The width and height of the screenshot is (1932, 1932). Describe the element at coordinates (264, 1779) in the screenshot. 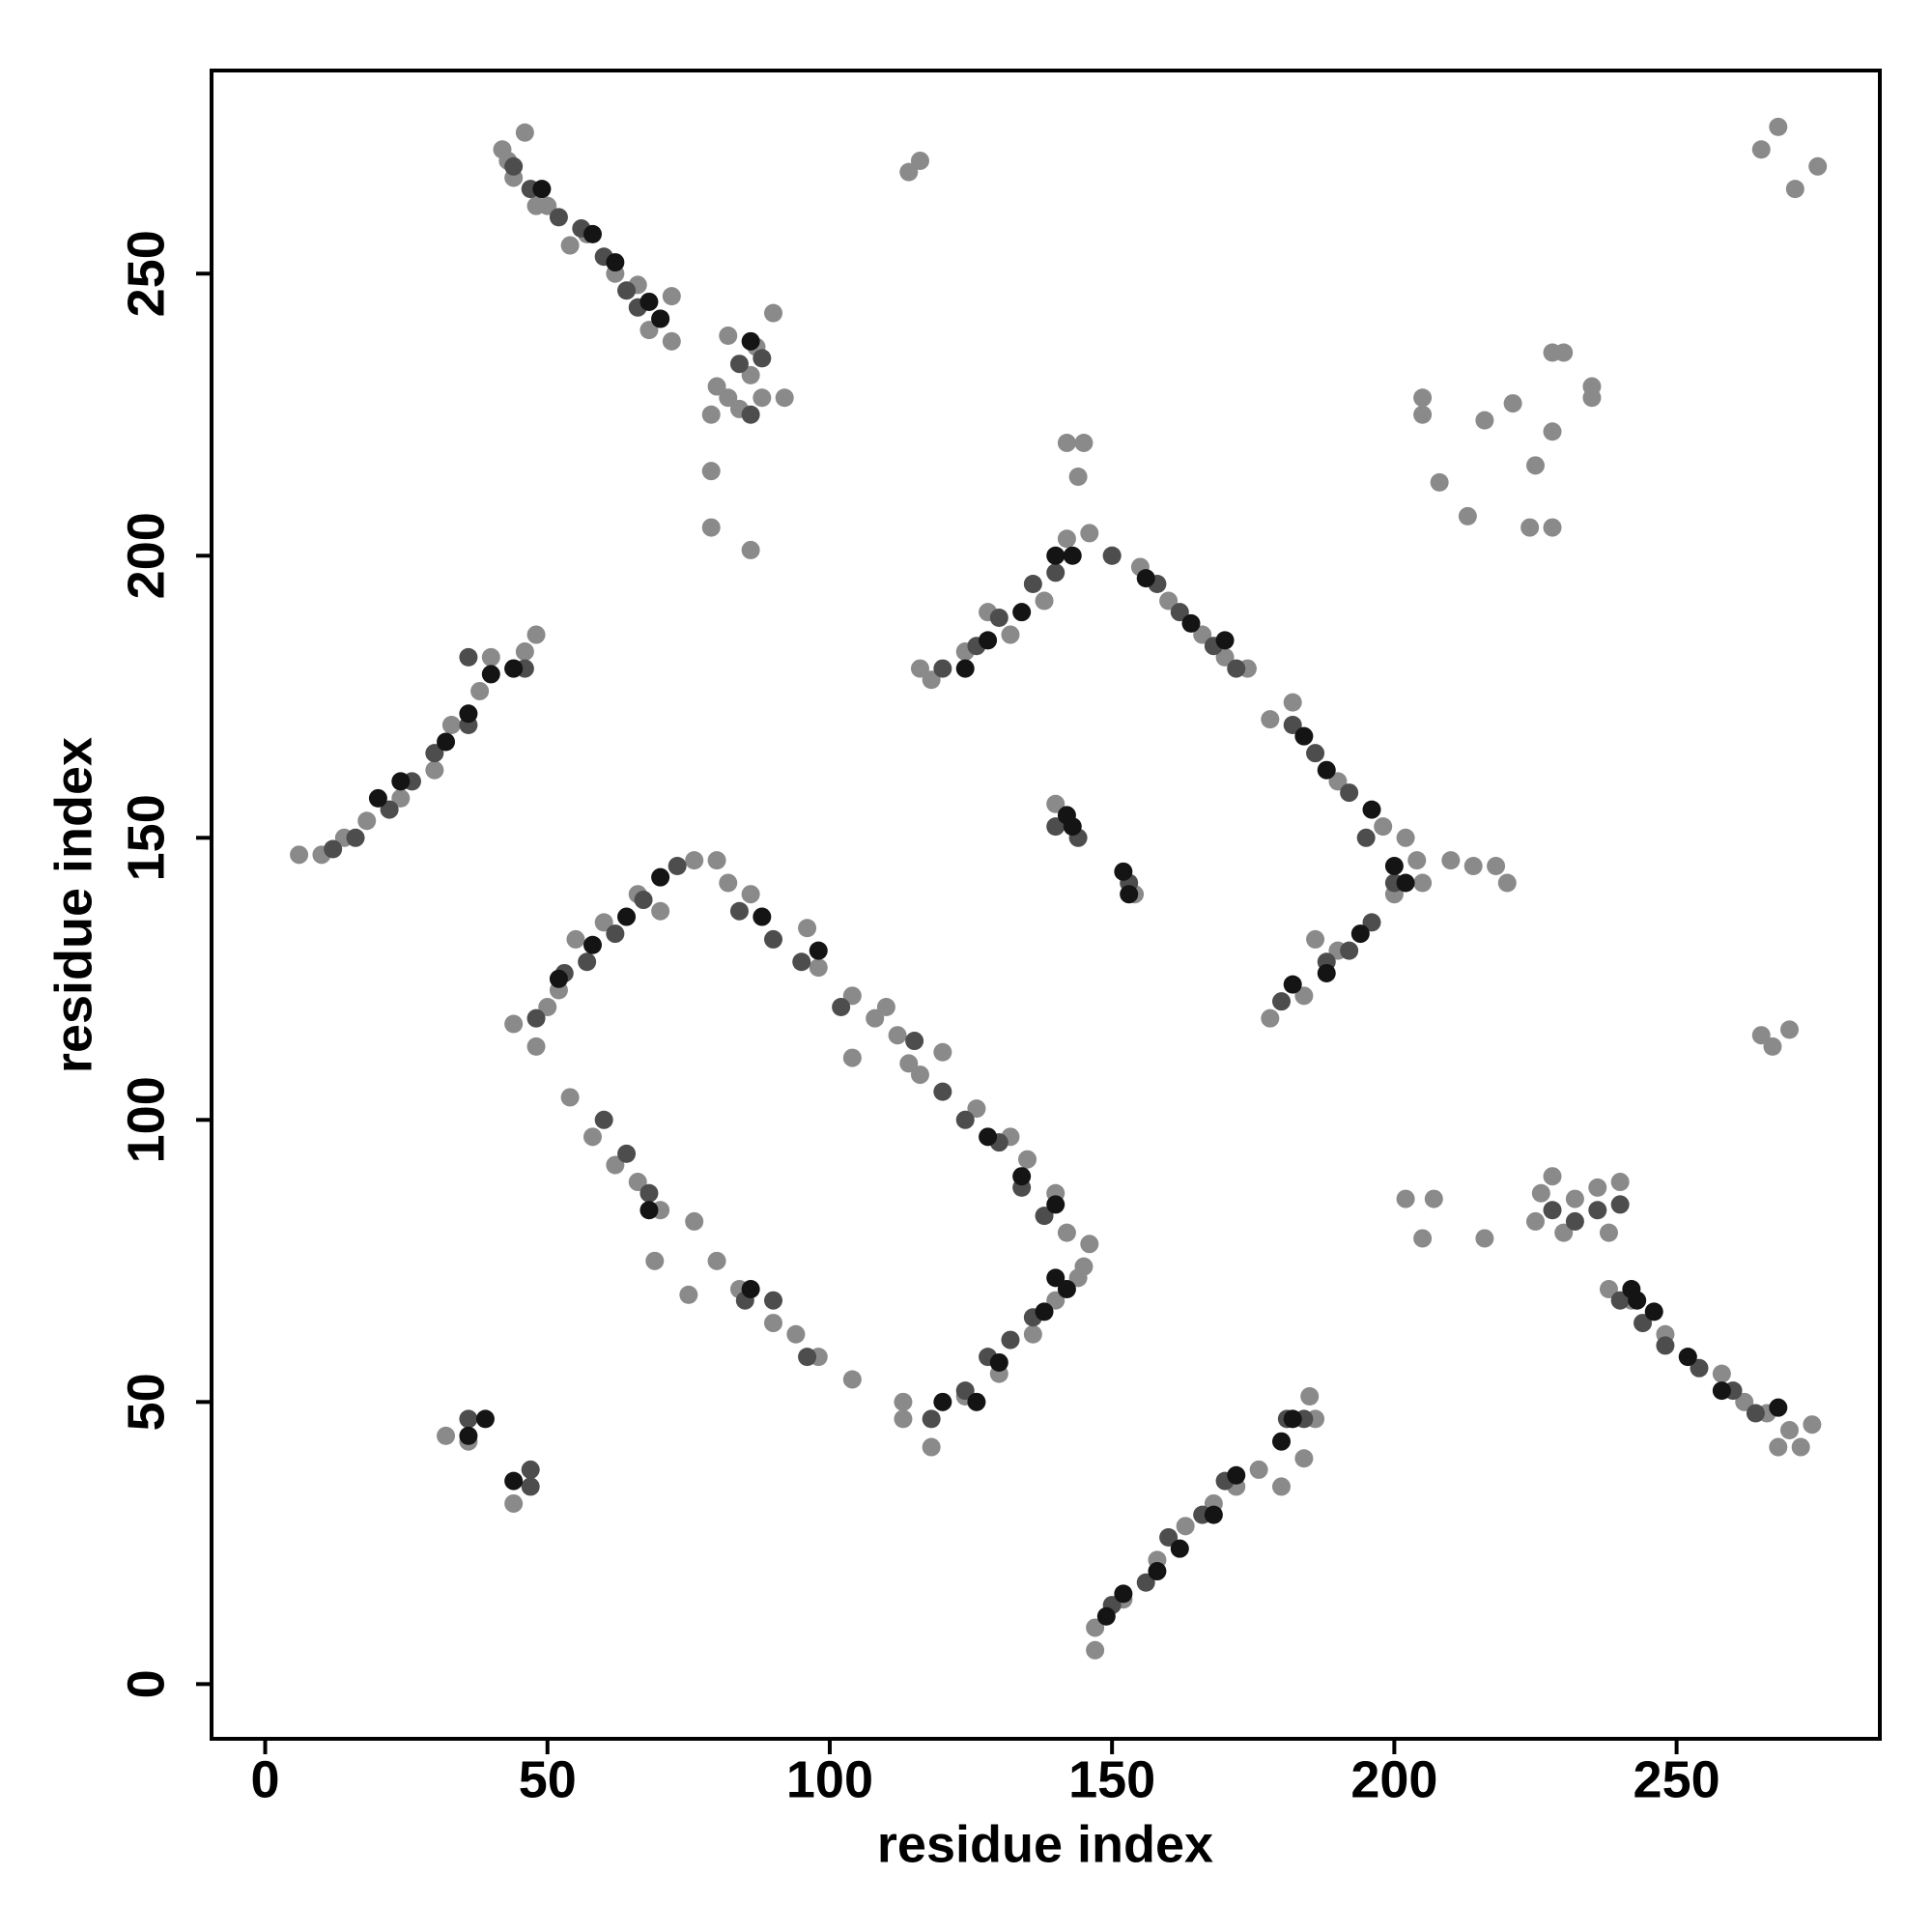

I see `x-tick-label: 0` at that location.